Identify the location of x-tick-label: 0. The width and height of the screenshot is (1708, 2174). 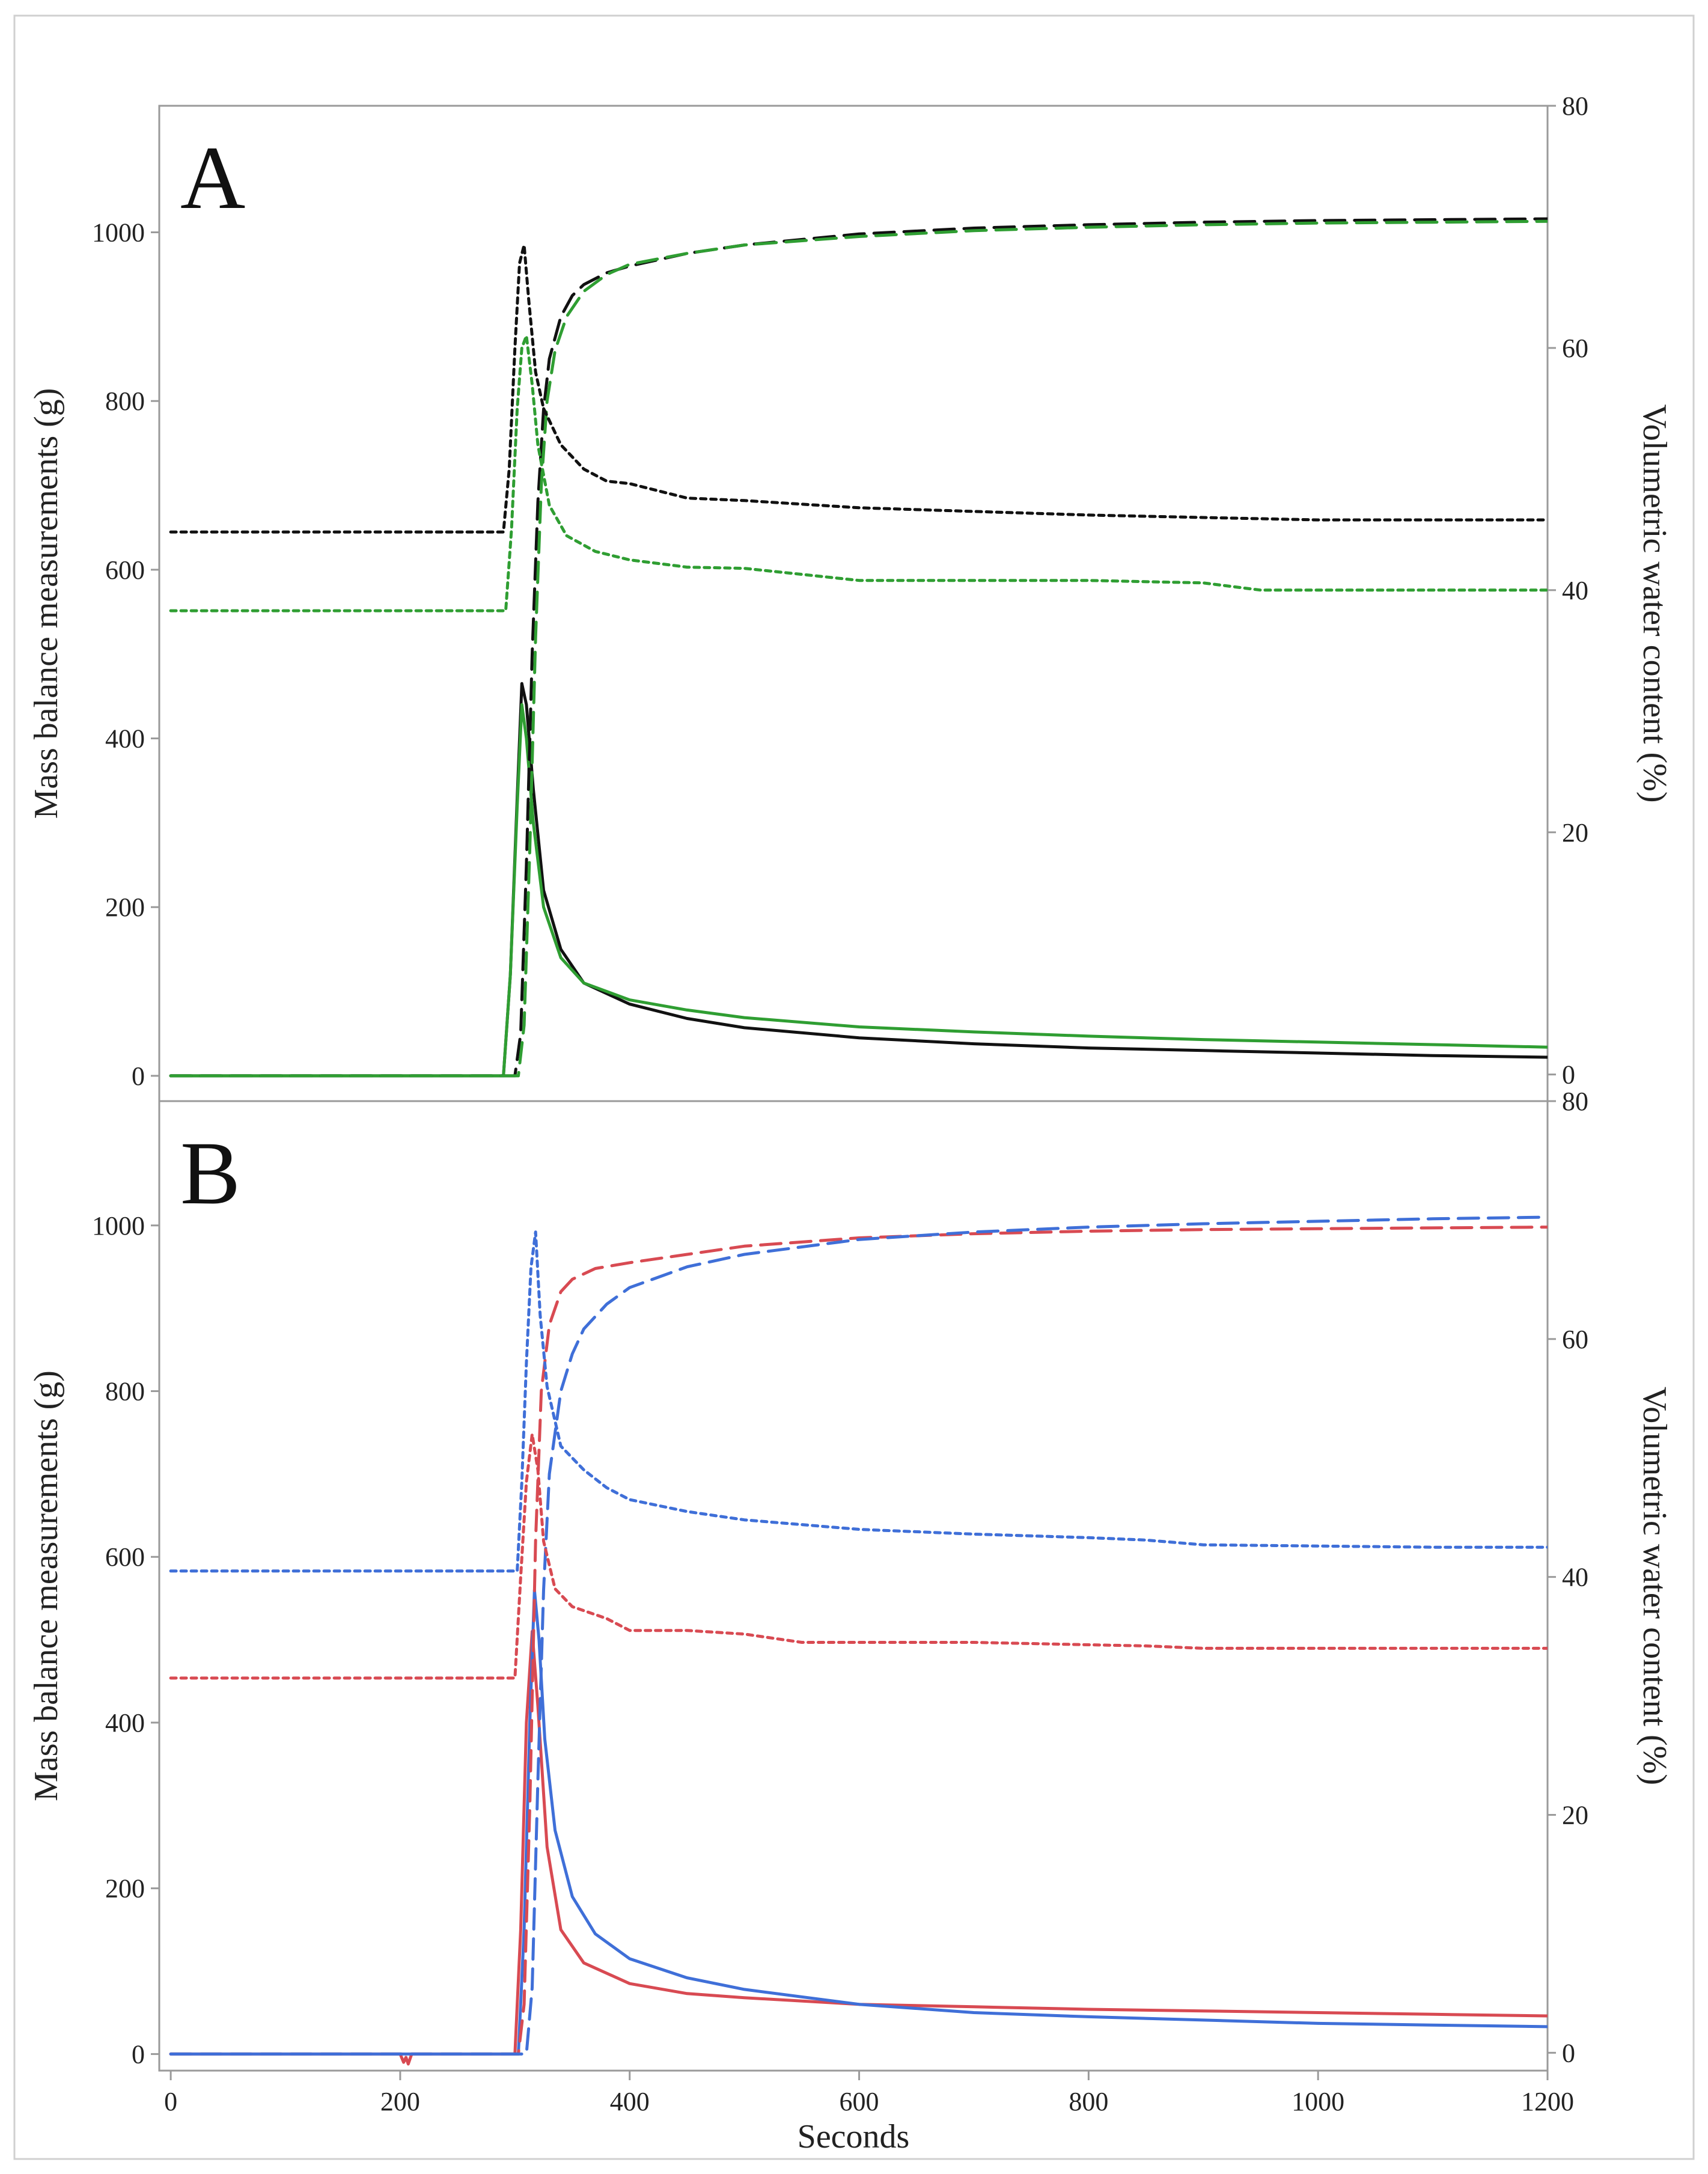
(171, 2101).